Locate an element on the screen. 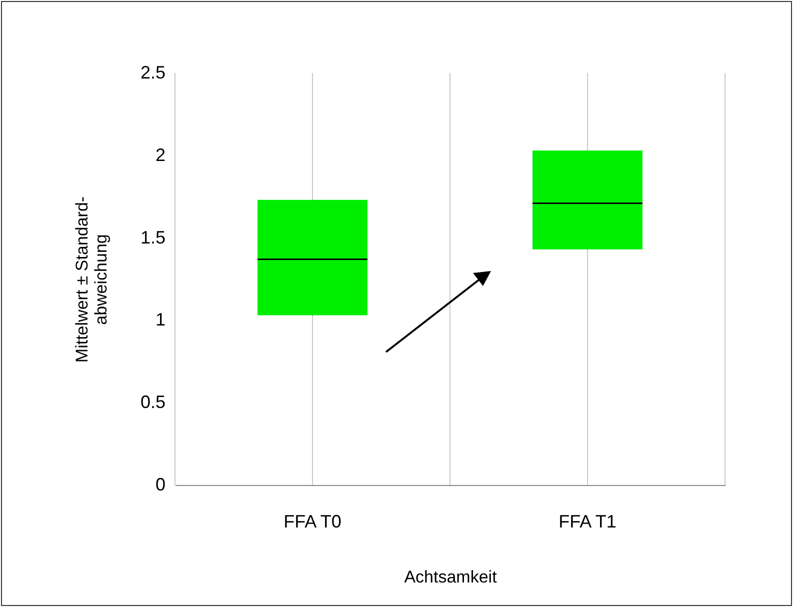 The image size is (793, 607). y-tick-label: 0.5 is located at coordinates (153, 402).